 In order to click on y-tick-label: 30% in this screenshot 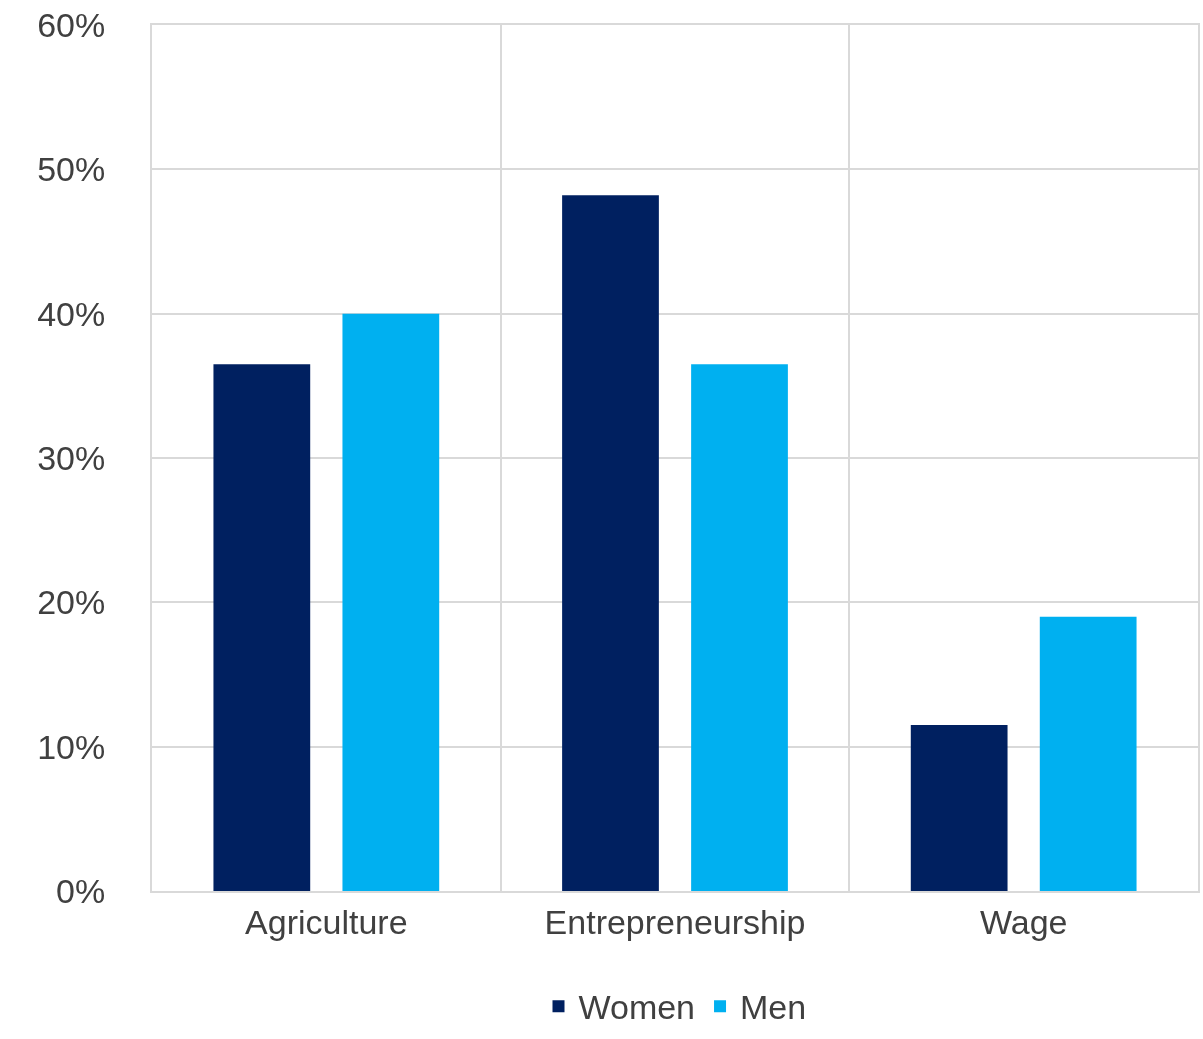, I will do `click(71, 457)`.